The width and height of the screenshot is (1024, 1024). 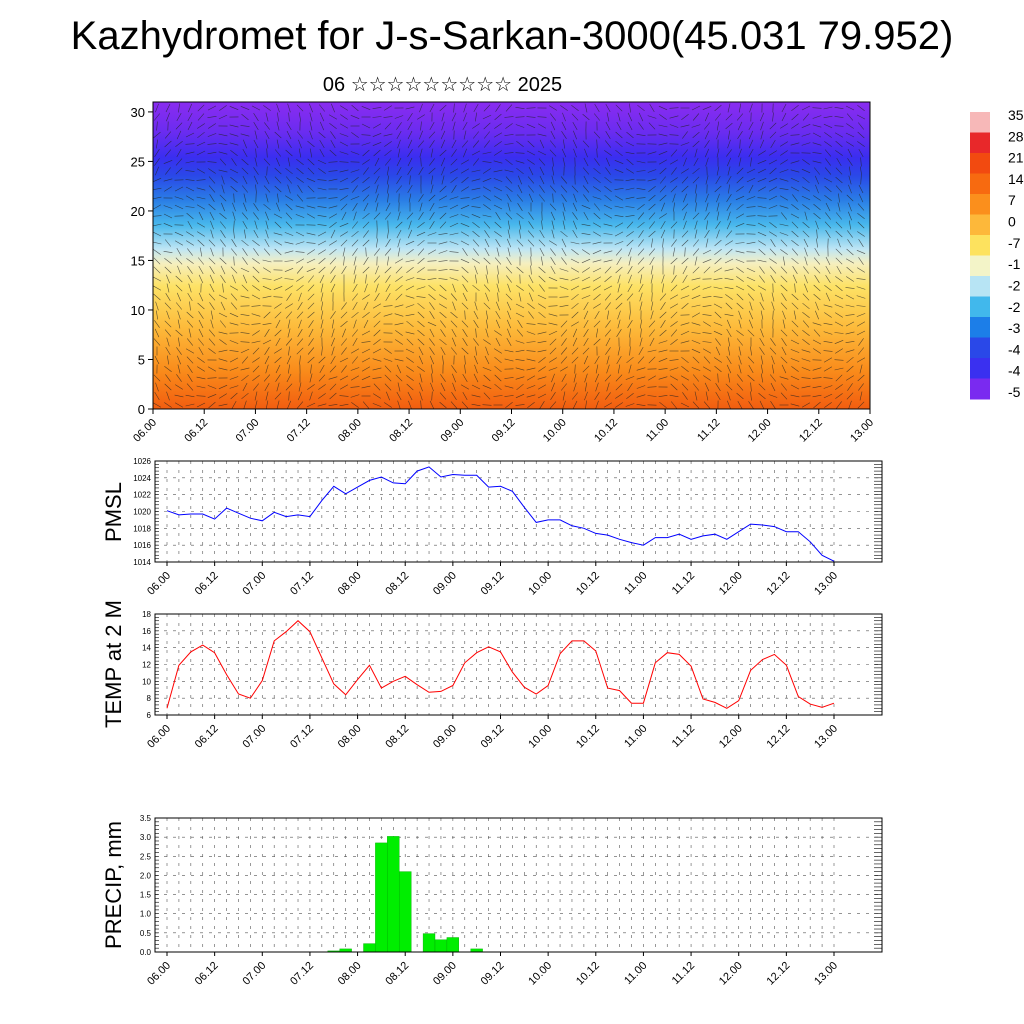 I want to click on colorbar-swatch, so click(x=980, y=368).